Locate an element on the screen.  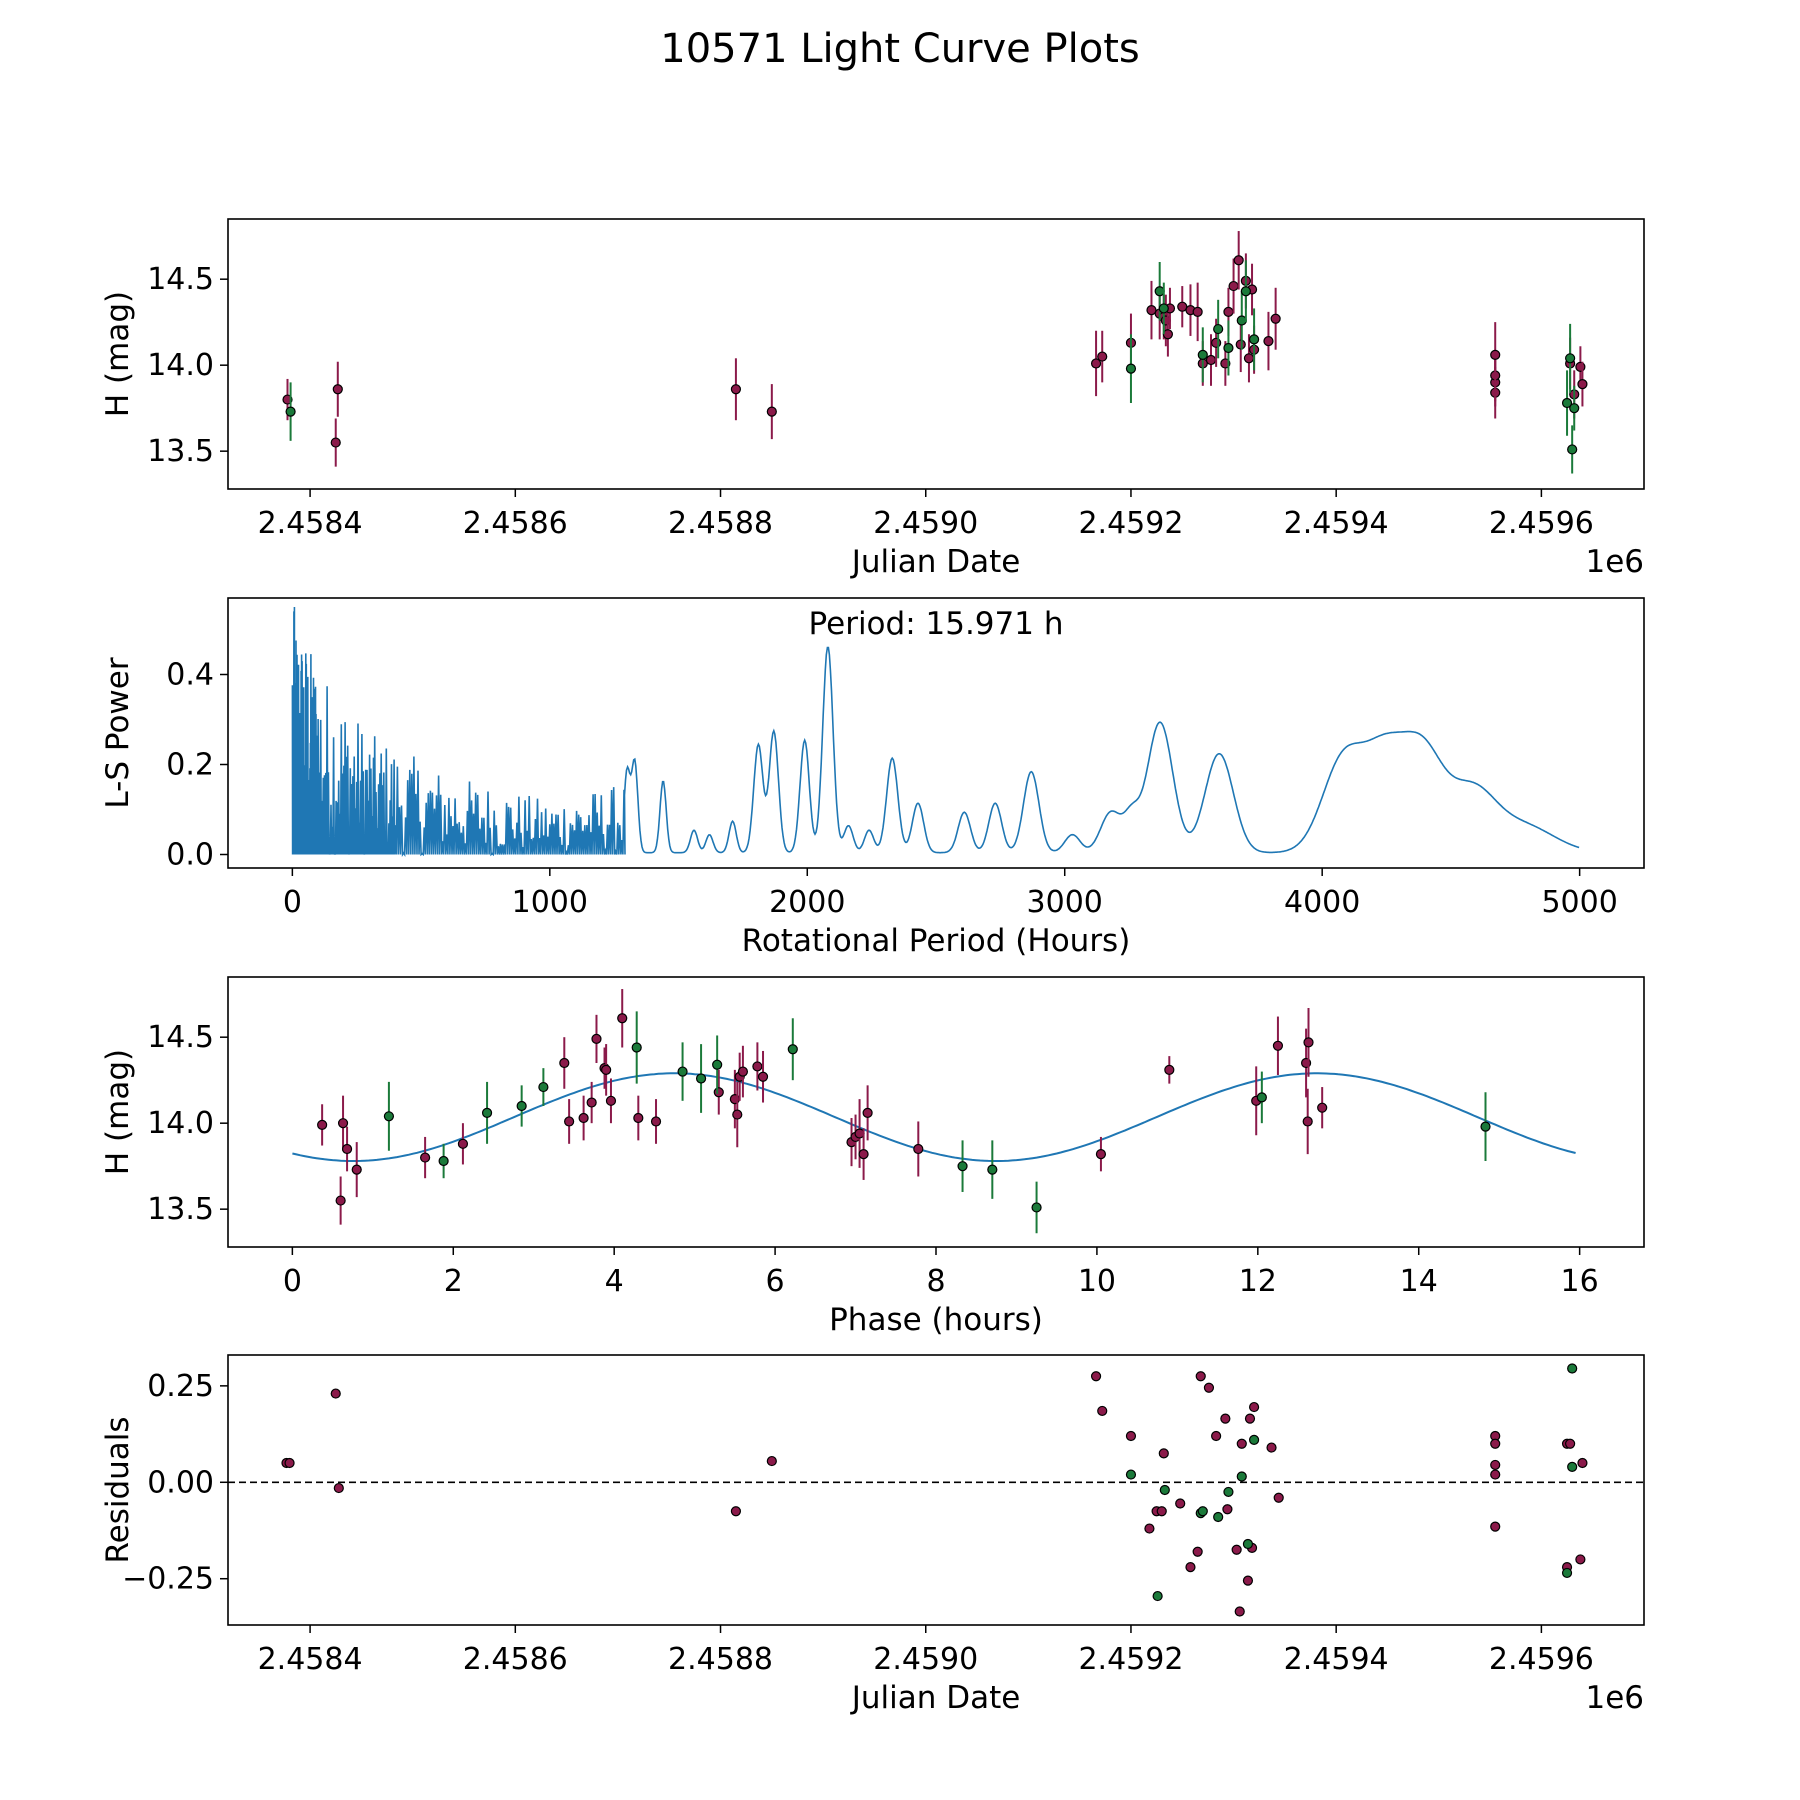
periodogram-line is located at coordinates (935, 734).